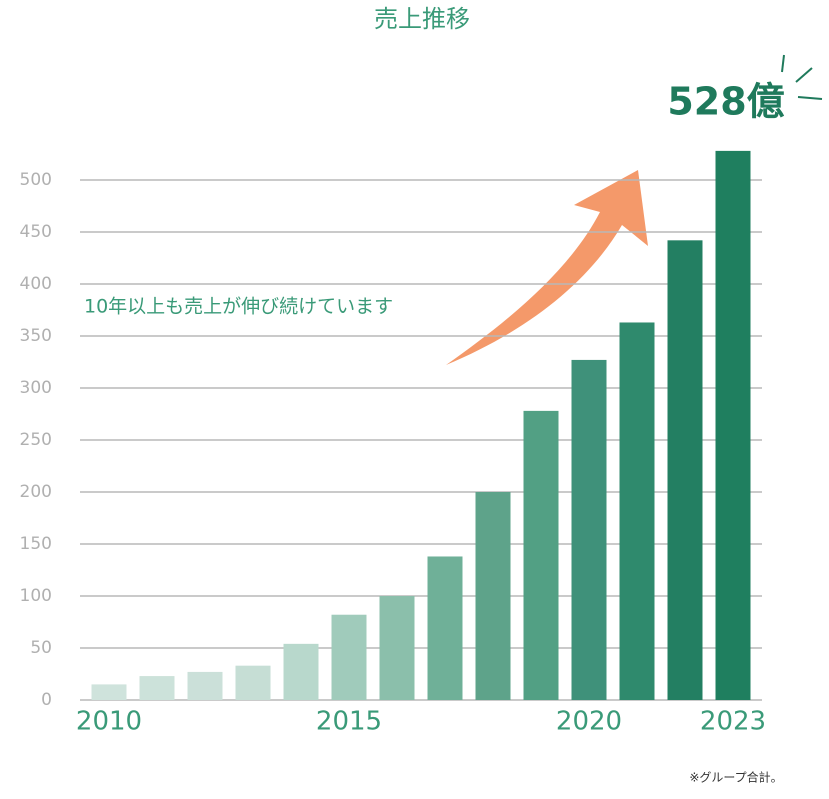 The width and height of the screenshot is (829, 799). I want to click on y-tick-label: 100, so click(36, 596).